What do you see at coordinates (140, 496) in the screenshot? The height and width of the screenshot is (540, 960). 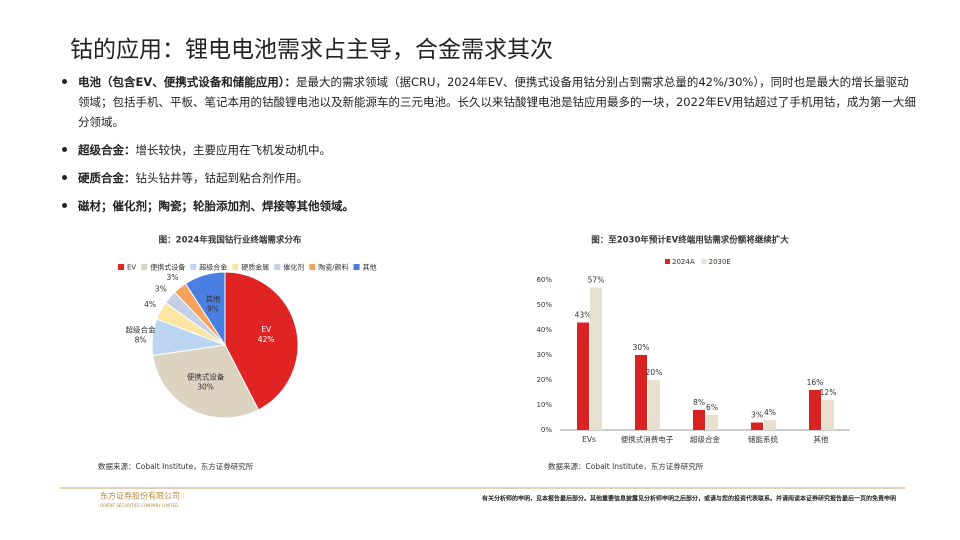 I see `footer-company: 东方证券股份有限公司` at bounding box center [140, 496].